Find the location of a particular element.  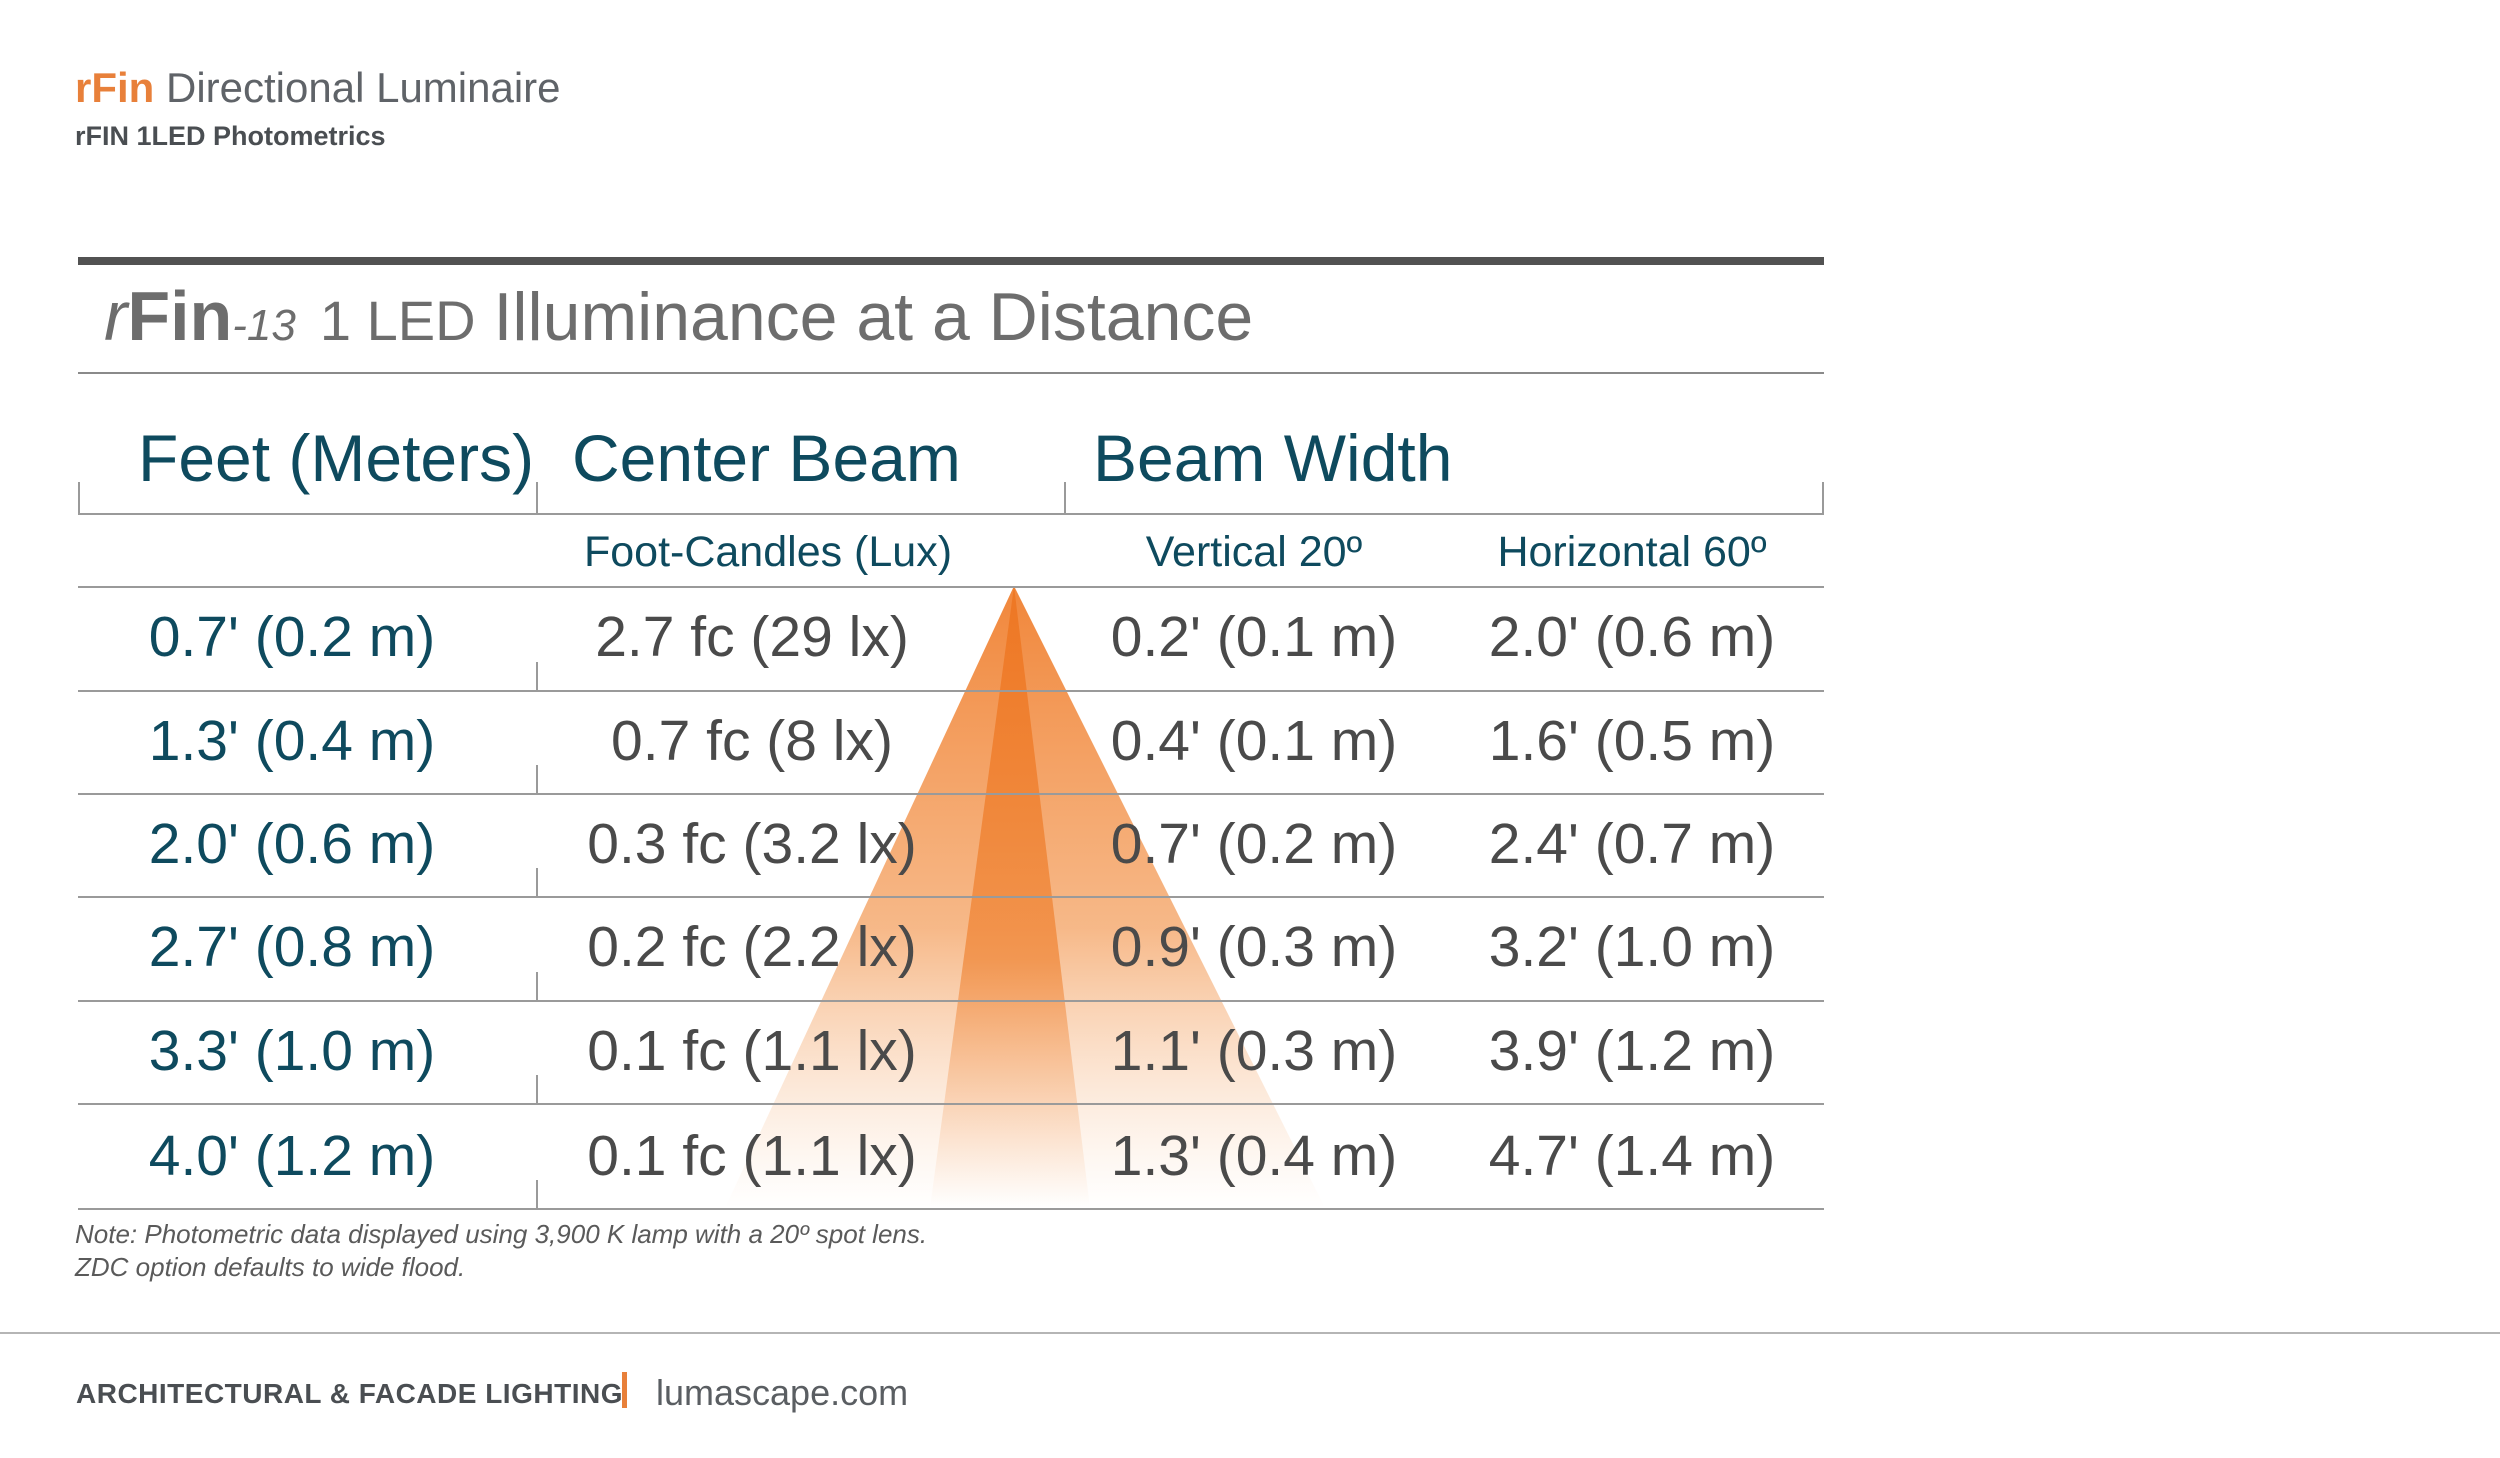

footer-website-link: lumascape.com is located at coordinates (782, 1392).